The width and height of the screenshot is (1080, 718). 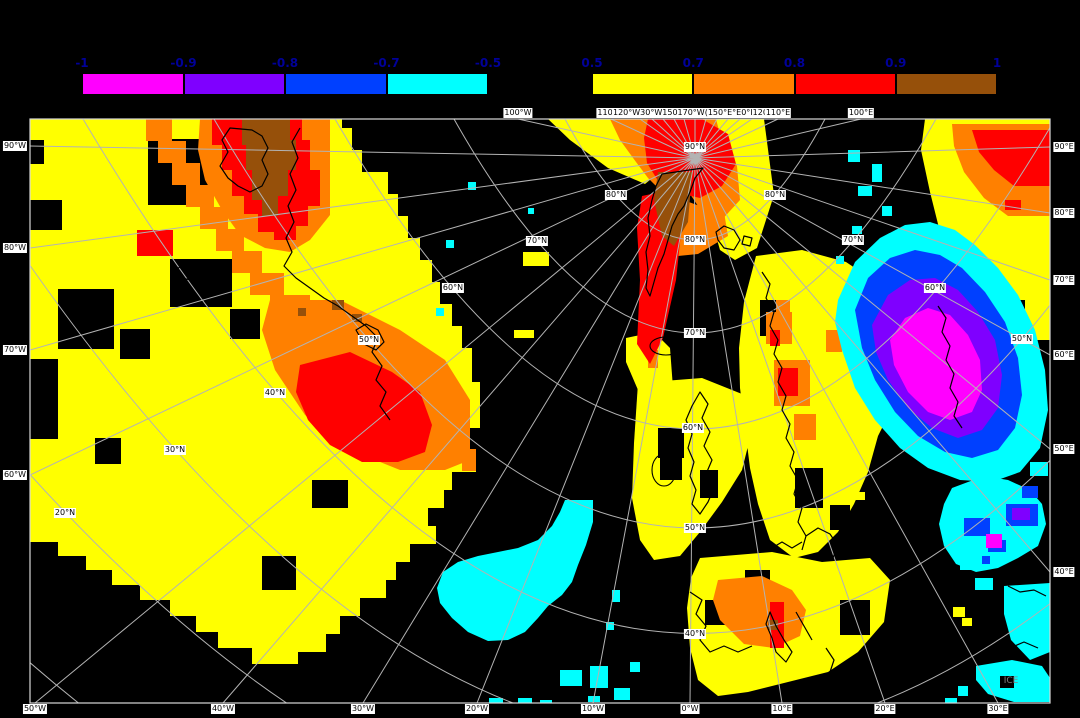 What do you see at coordinates (782, 709) in the screenshot?
I see `lon-label-bottom: 10°E` at bounding box center [782, 709].